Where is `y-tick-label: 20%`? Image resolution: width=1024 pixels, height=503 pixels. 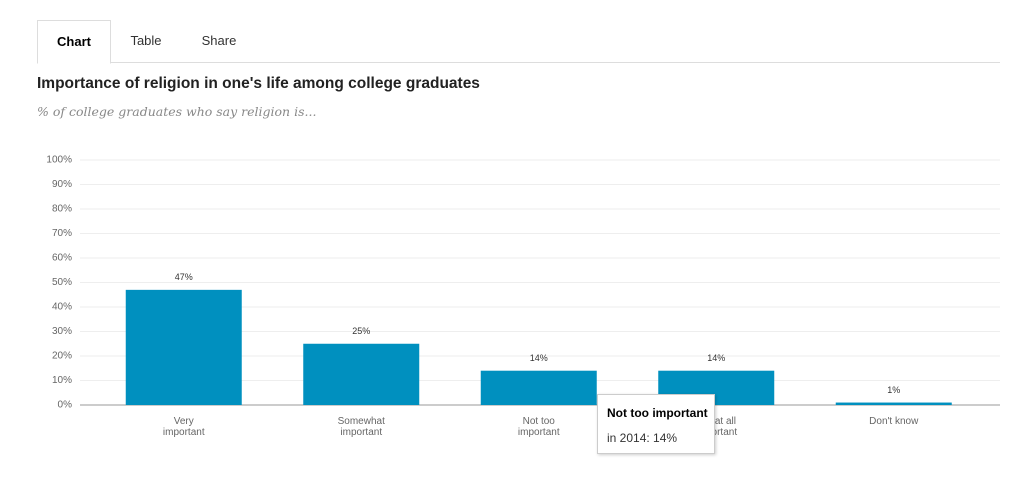 y-tick-label: 20% is located at coordinates (62, 356).